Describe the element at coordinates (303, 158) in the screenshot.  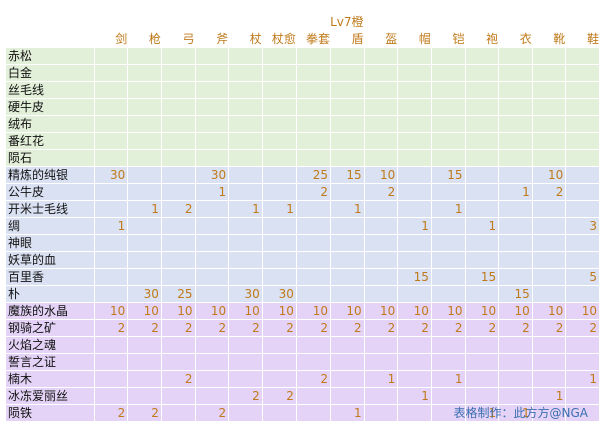
I see `table-row: 陨石` at that location.